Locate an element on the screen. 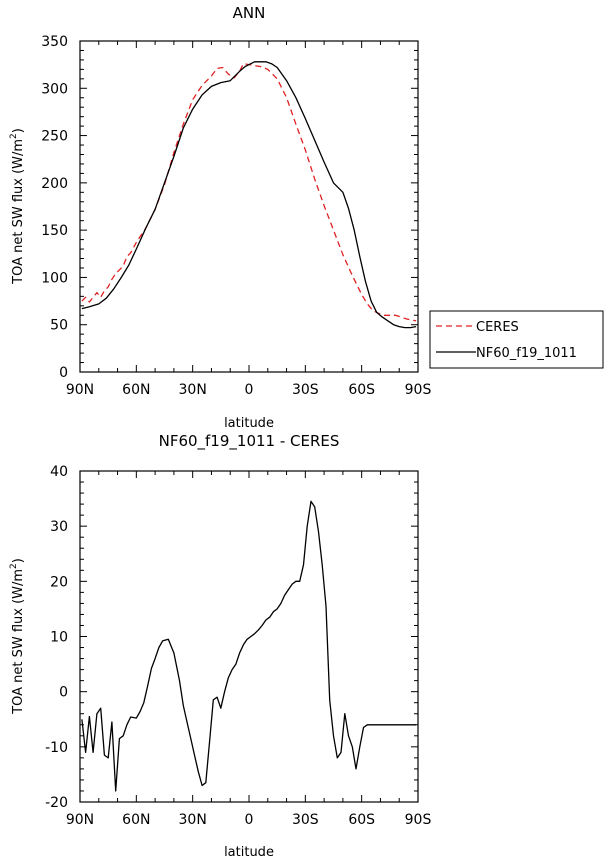 This screenshot has width=610, height=861. top-x-tick-label: 30N is located at coordinates (193, 390).